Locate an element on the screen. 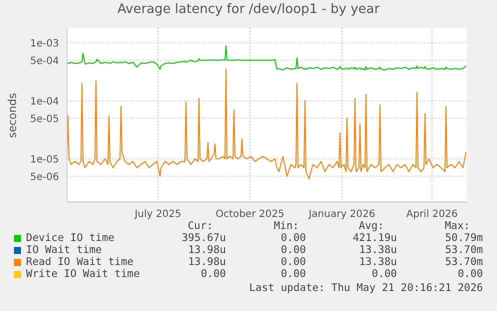 This screenshot has width=497, height=311. x-tick-label: April 2026 is located at coordinates (432, 214).